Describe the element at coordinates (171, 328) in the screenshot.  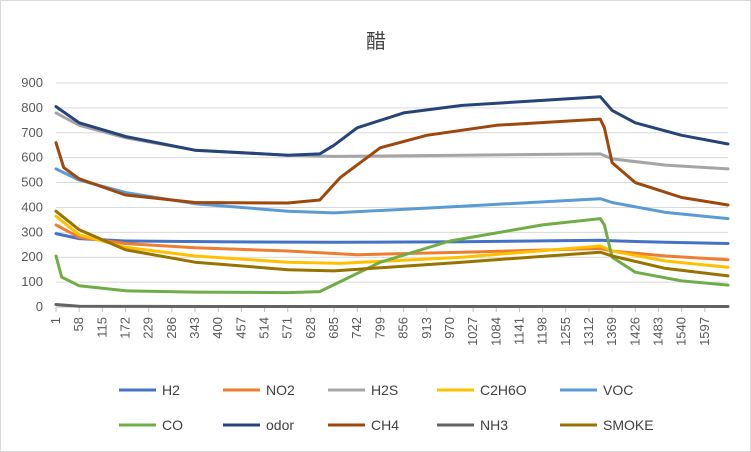
I see `x-tick-label: 286` at that location.